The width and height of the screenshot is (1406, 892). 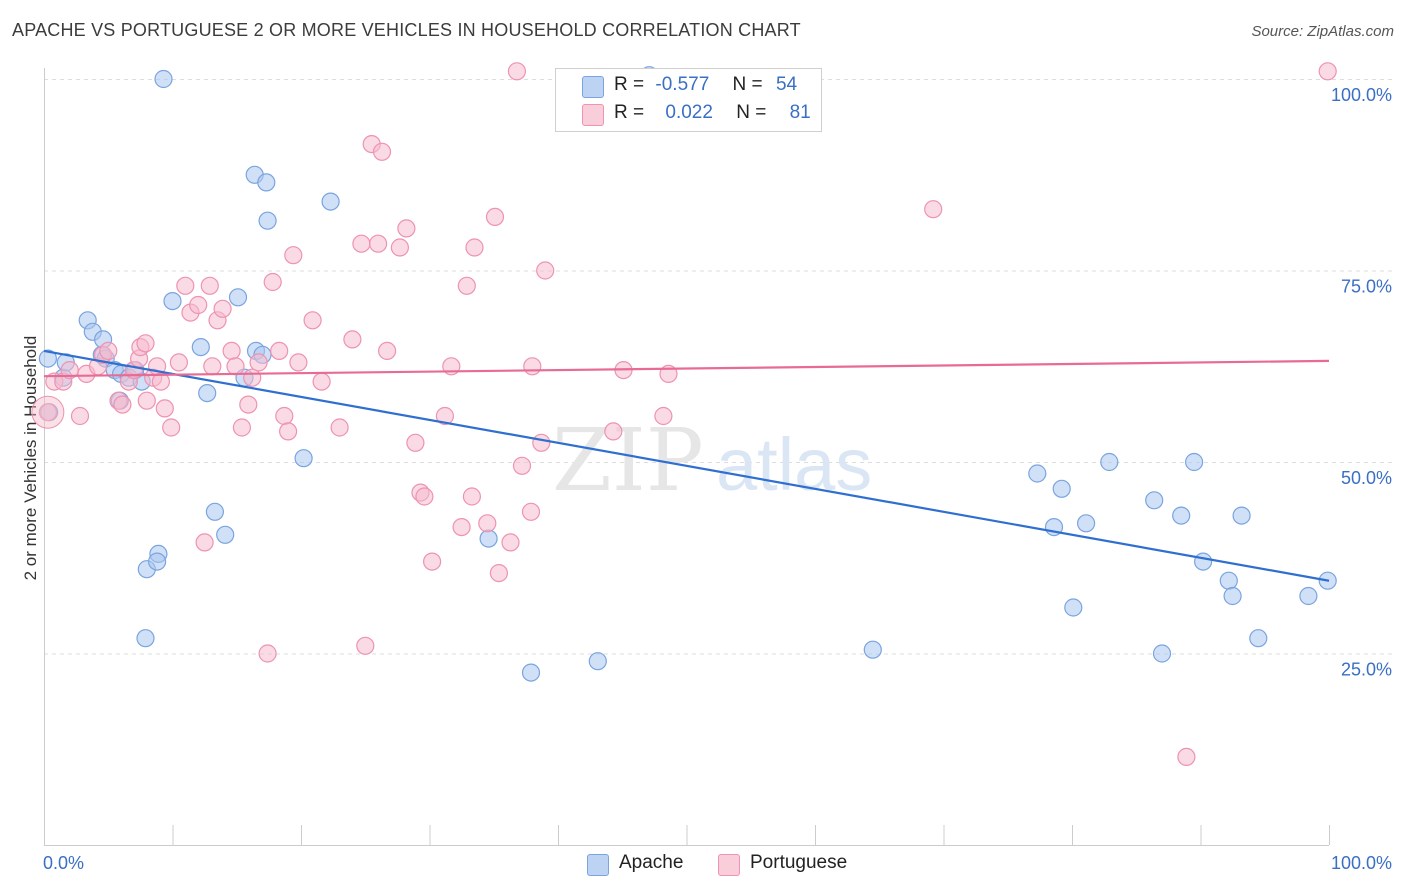 I want to click on watermark: ZIP atlas, so click(x=712, y=461).